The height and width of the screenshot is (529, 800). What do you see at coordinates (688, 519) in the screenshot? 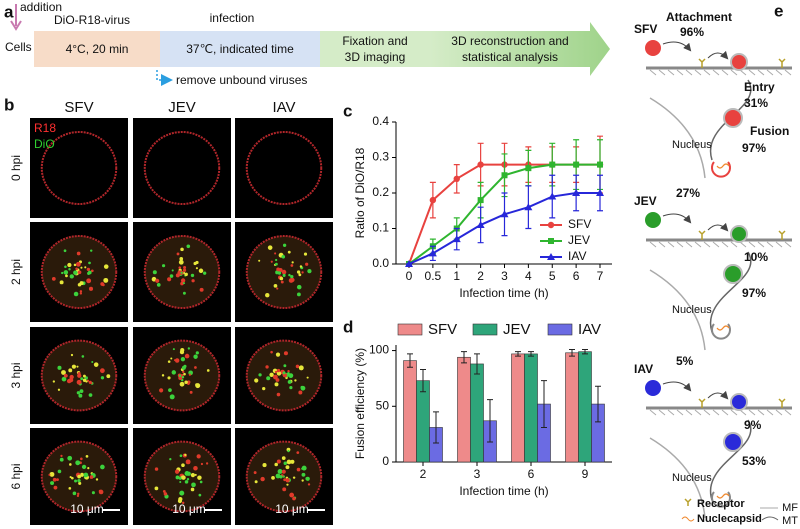
I see `legend-nucleocapsid` at bounding box center [688, 519].